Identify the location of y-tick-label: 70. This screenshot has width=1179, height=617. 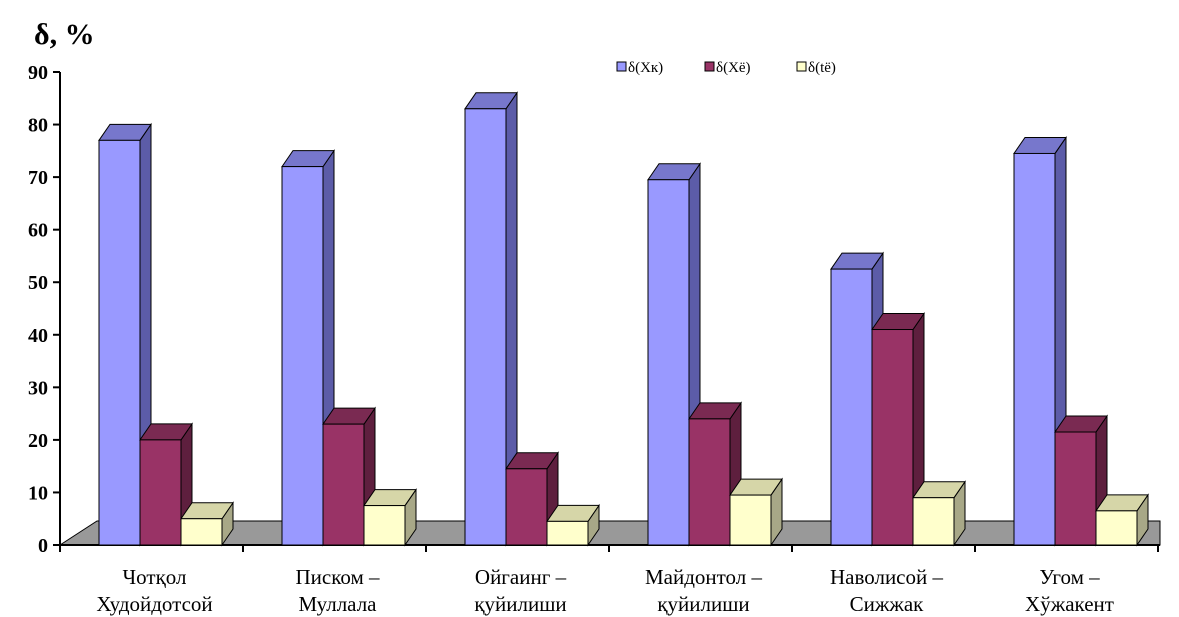
(38, 178).